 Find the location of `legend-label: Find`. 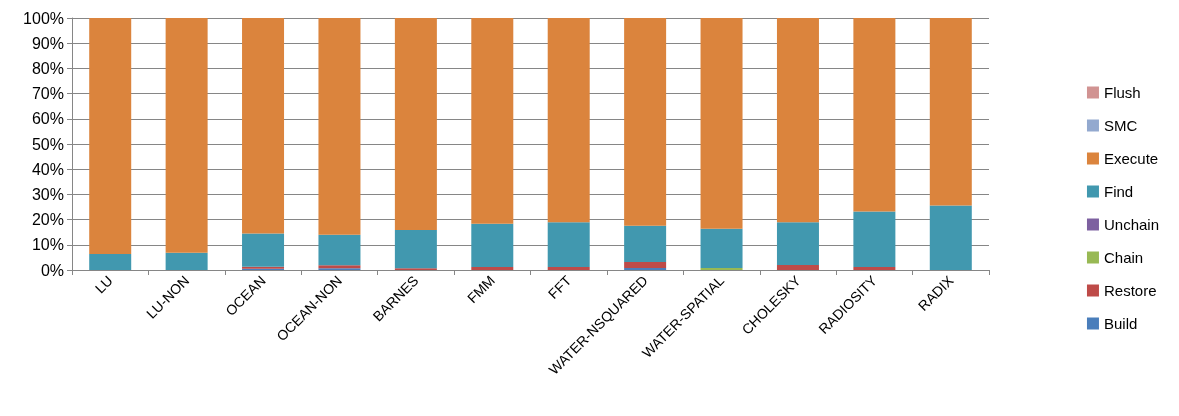

legend-label: Find is located at coordinates (1118, 191).